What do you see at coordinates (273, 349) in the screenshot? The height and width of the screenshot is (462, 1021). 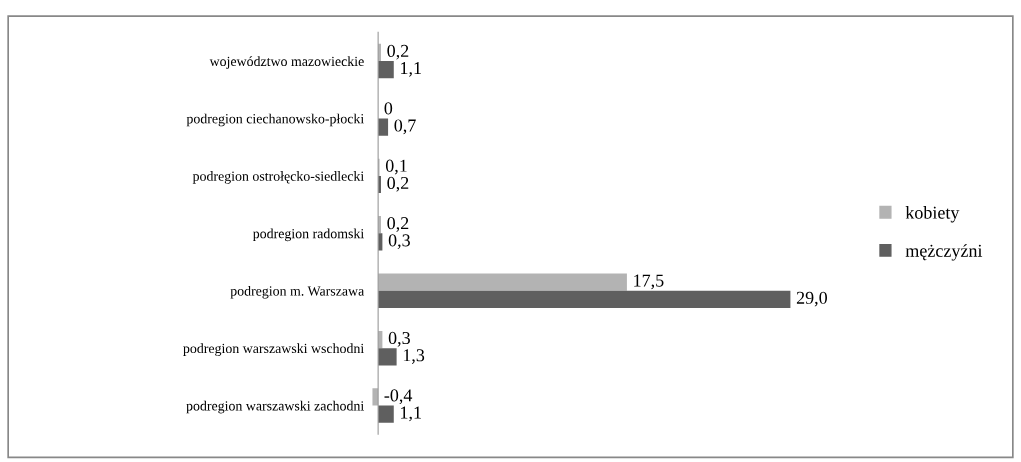 I see `y-tick-label: podregion warszawski wschodni` at bounding box center [273, 349].